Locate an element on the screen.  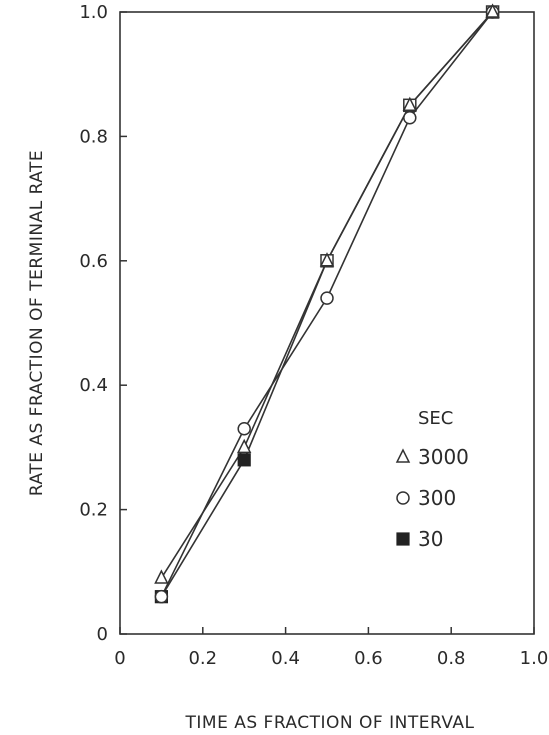
x-tick-label: 1.0 is located at coordinates (534, 658).